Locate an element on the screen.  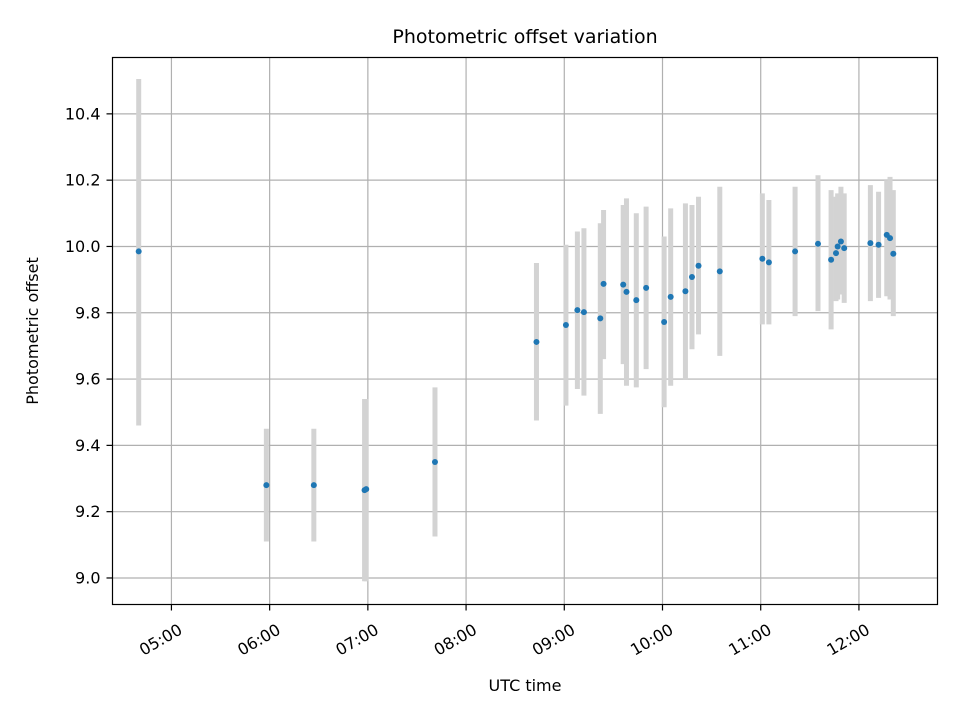
y-tick-label: 10.2 is located at coordinates (83, 180).